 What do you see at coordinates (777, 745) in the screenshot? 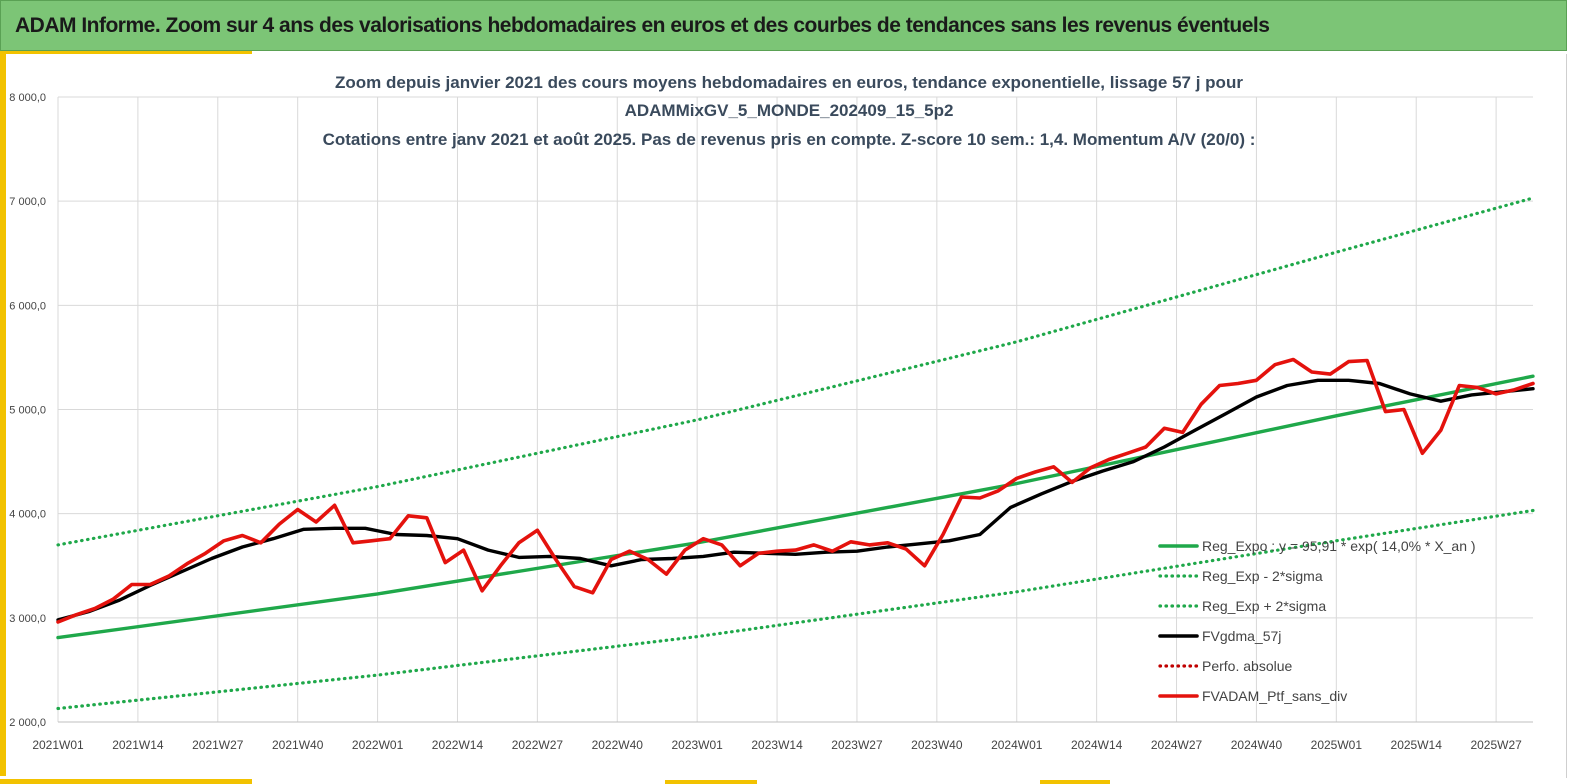
I see `x-tick-label: 2023W14` at bounding box center [777, 745].